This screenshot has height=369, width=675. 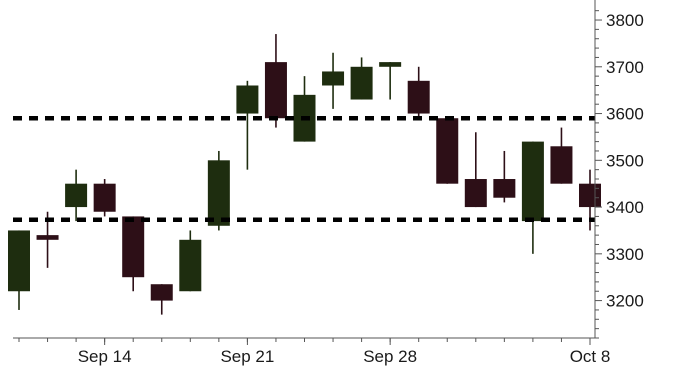 What do you see at coordinates (247, 356) in the screenshot?
I see `x-tick-label: Sep 21` at bounding box center [247, 356].